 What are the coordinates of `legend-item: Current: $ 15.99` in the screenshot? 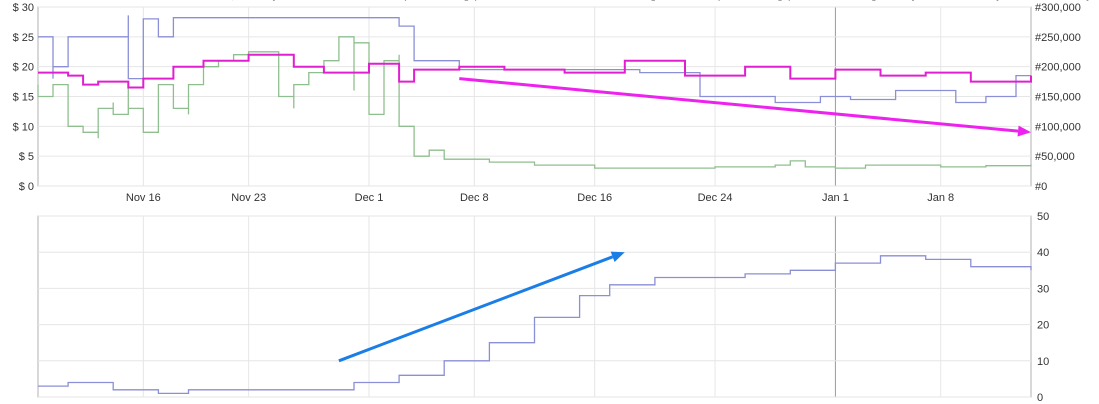 It's located at (565, 1).